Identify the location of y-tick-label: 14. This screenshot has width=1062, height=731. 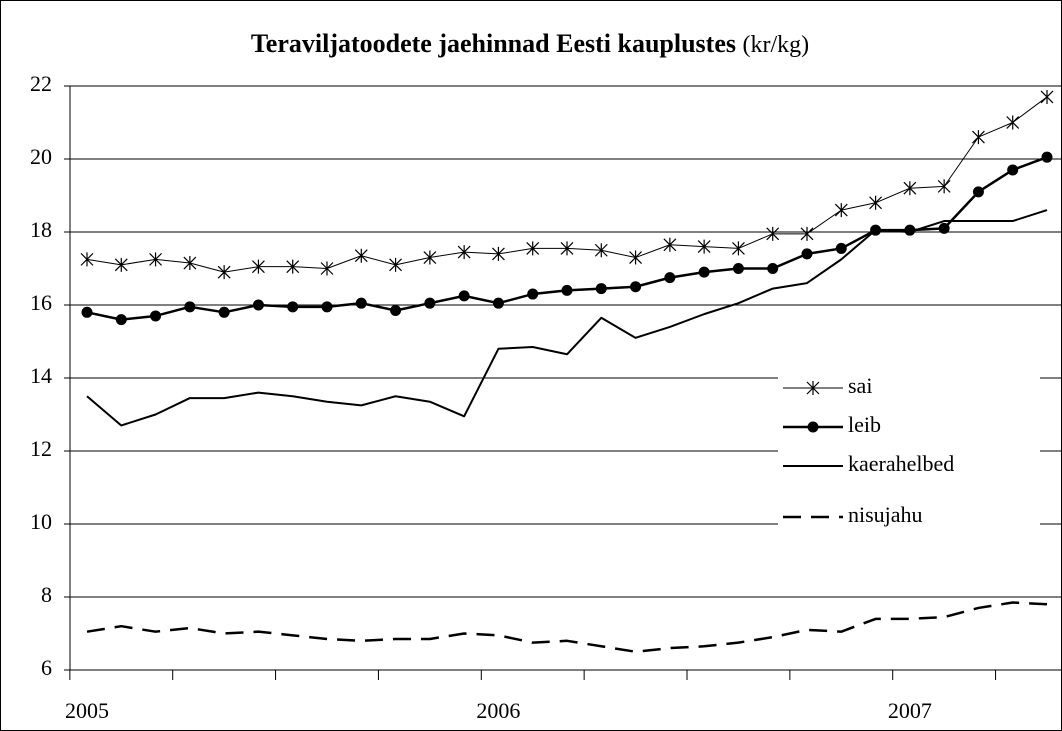
(41, 375).